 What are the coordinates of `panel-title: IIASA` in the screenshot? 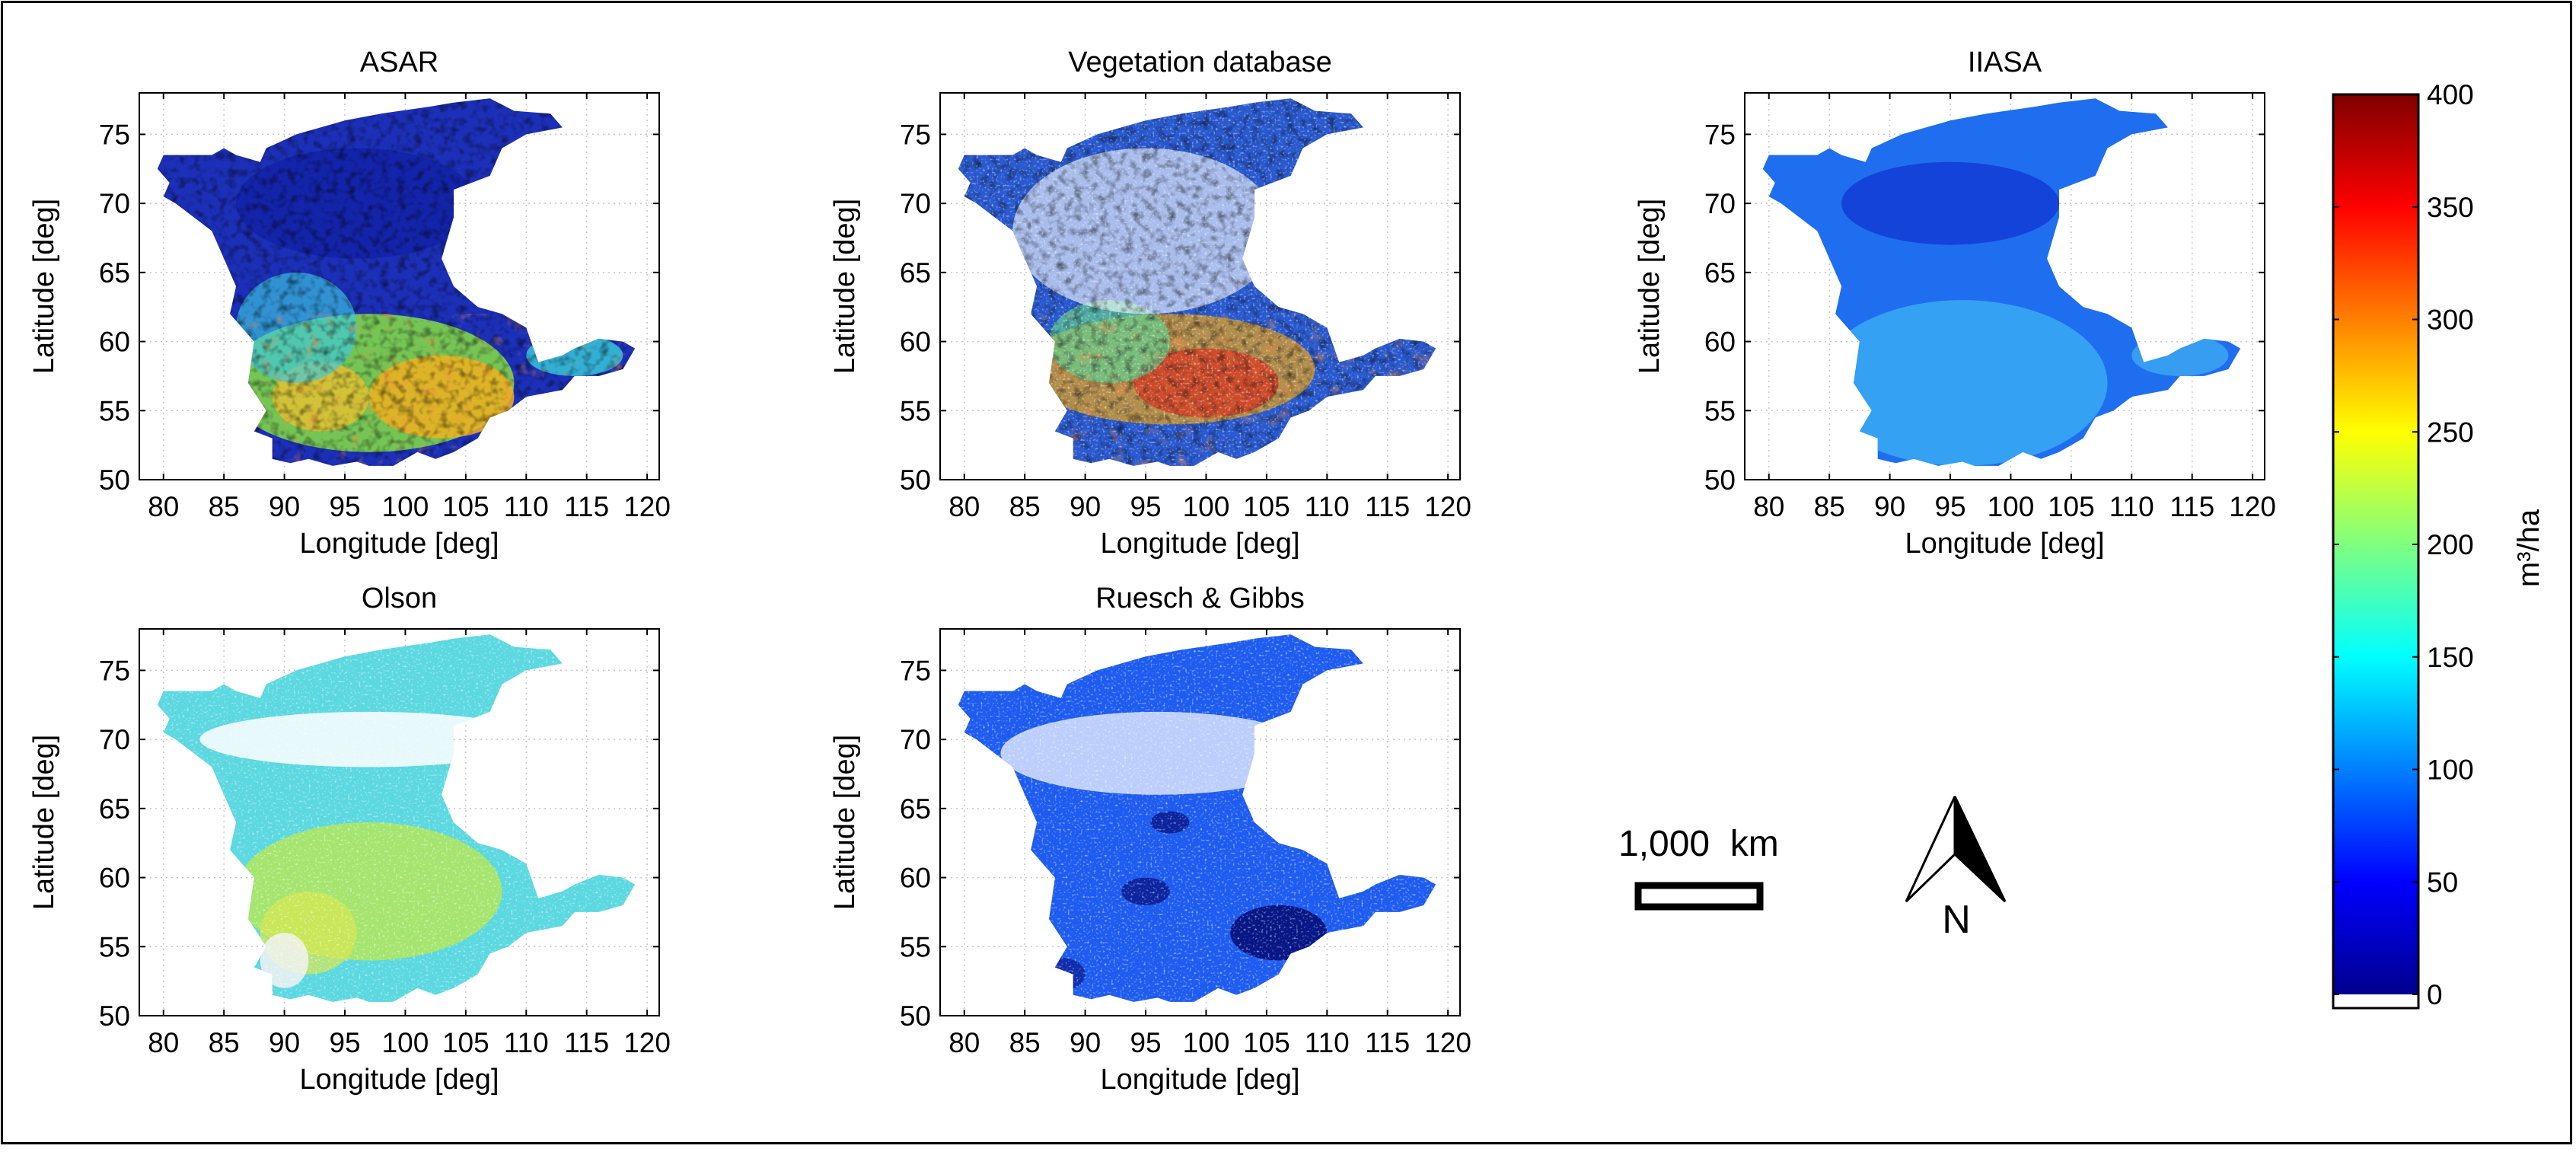 It's located at (2005, 62).